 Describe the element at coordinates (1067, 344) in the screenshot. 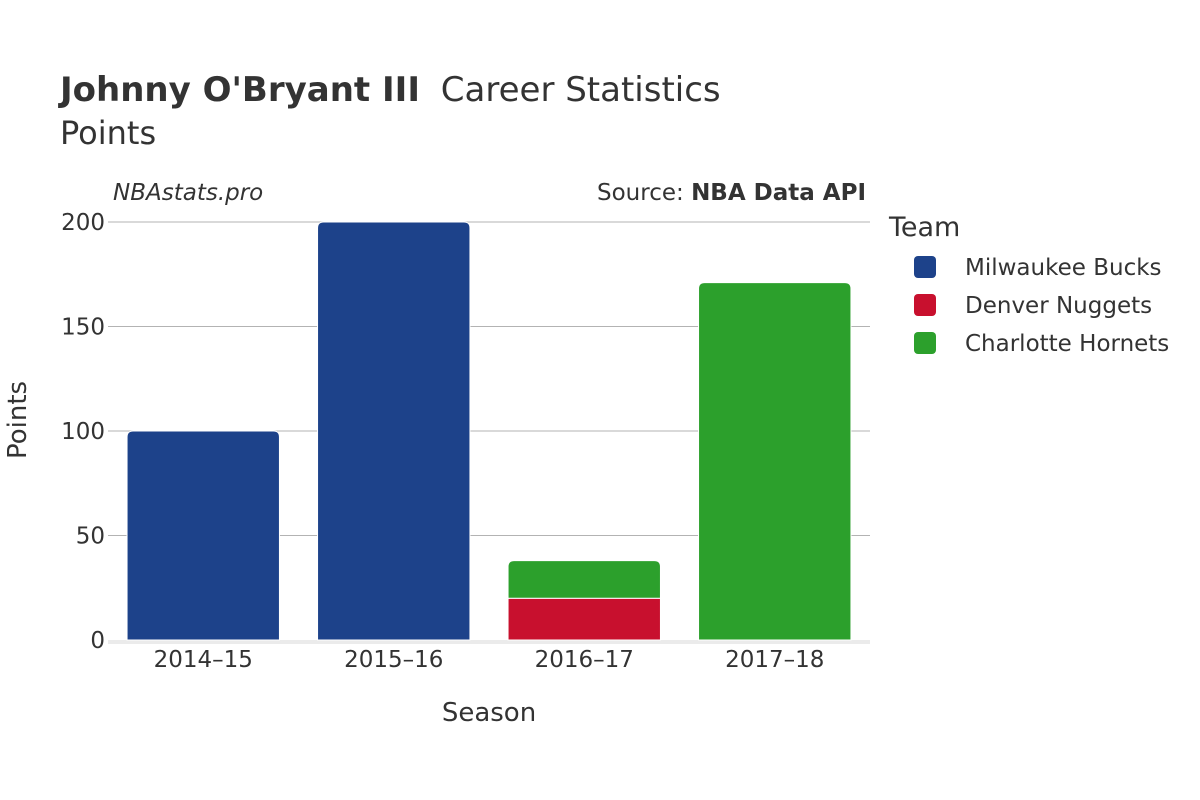

I see `legend-label: Charlotte Hornets` at that location.